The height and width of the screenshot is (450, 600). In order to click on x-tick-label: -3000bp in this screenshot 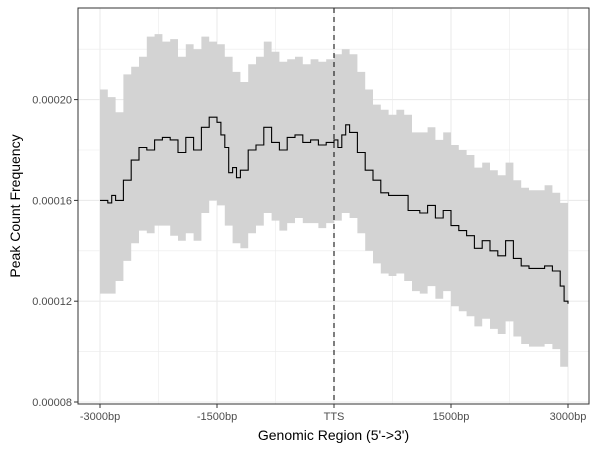, I will do `click(100, 417)`.